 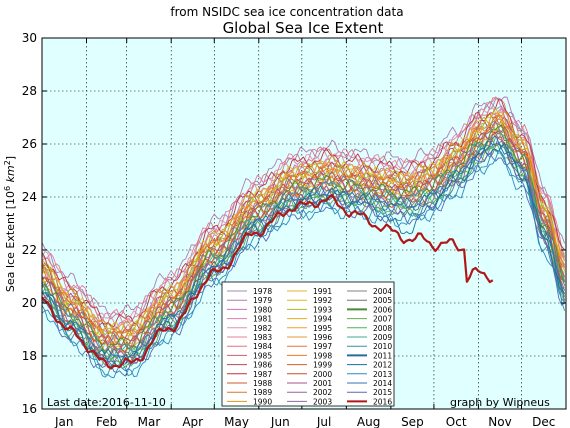 What do you see at coordinates (322, 355) in the screenshot?
I see `legend-label-1998: 1998` at bounding box center [322, 355].